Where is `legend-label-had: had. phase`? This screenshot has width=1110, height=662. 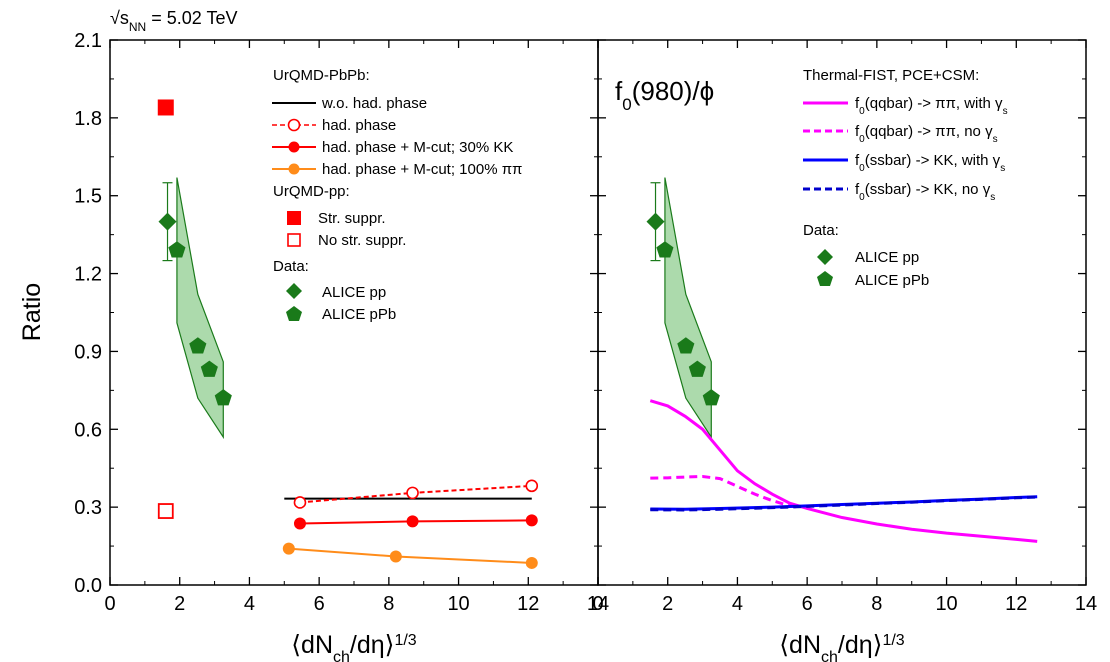 legend-label-had: had. phase is located at coordinates (359, 125).